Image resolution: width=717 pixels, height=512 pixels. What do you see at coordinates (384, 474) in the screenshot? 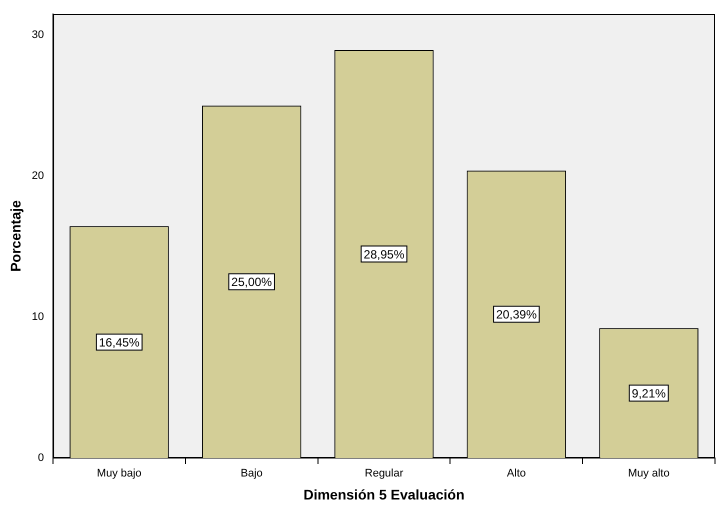
I see `x-tick-label: Regular` at bounding box center [384, 474].